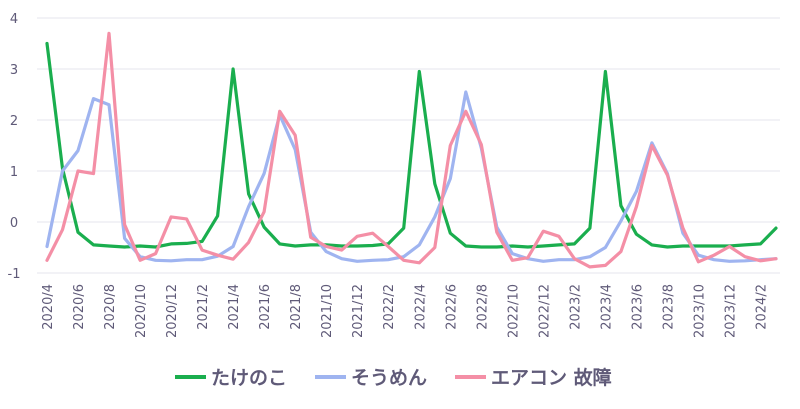 This screenshot has width=800, height=409. Describe the element at coordinates (79, 307) in the screenshot. I see `x-tick-label: 2020/6` at that location.